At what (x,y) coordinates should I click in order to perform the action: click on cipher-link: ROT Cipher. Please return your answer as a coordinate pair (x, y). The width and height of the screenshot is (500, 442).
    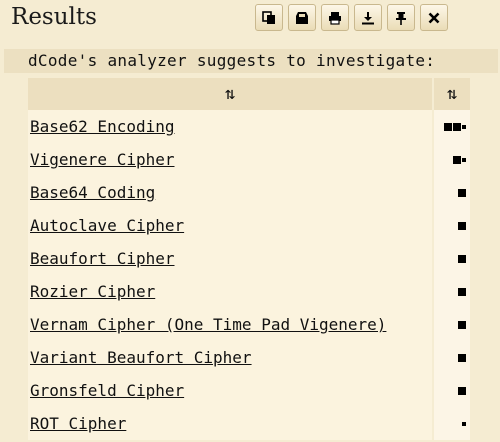
    Looking at the image, I should click on (78, 423).